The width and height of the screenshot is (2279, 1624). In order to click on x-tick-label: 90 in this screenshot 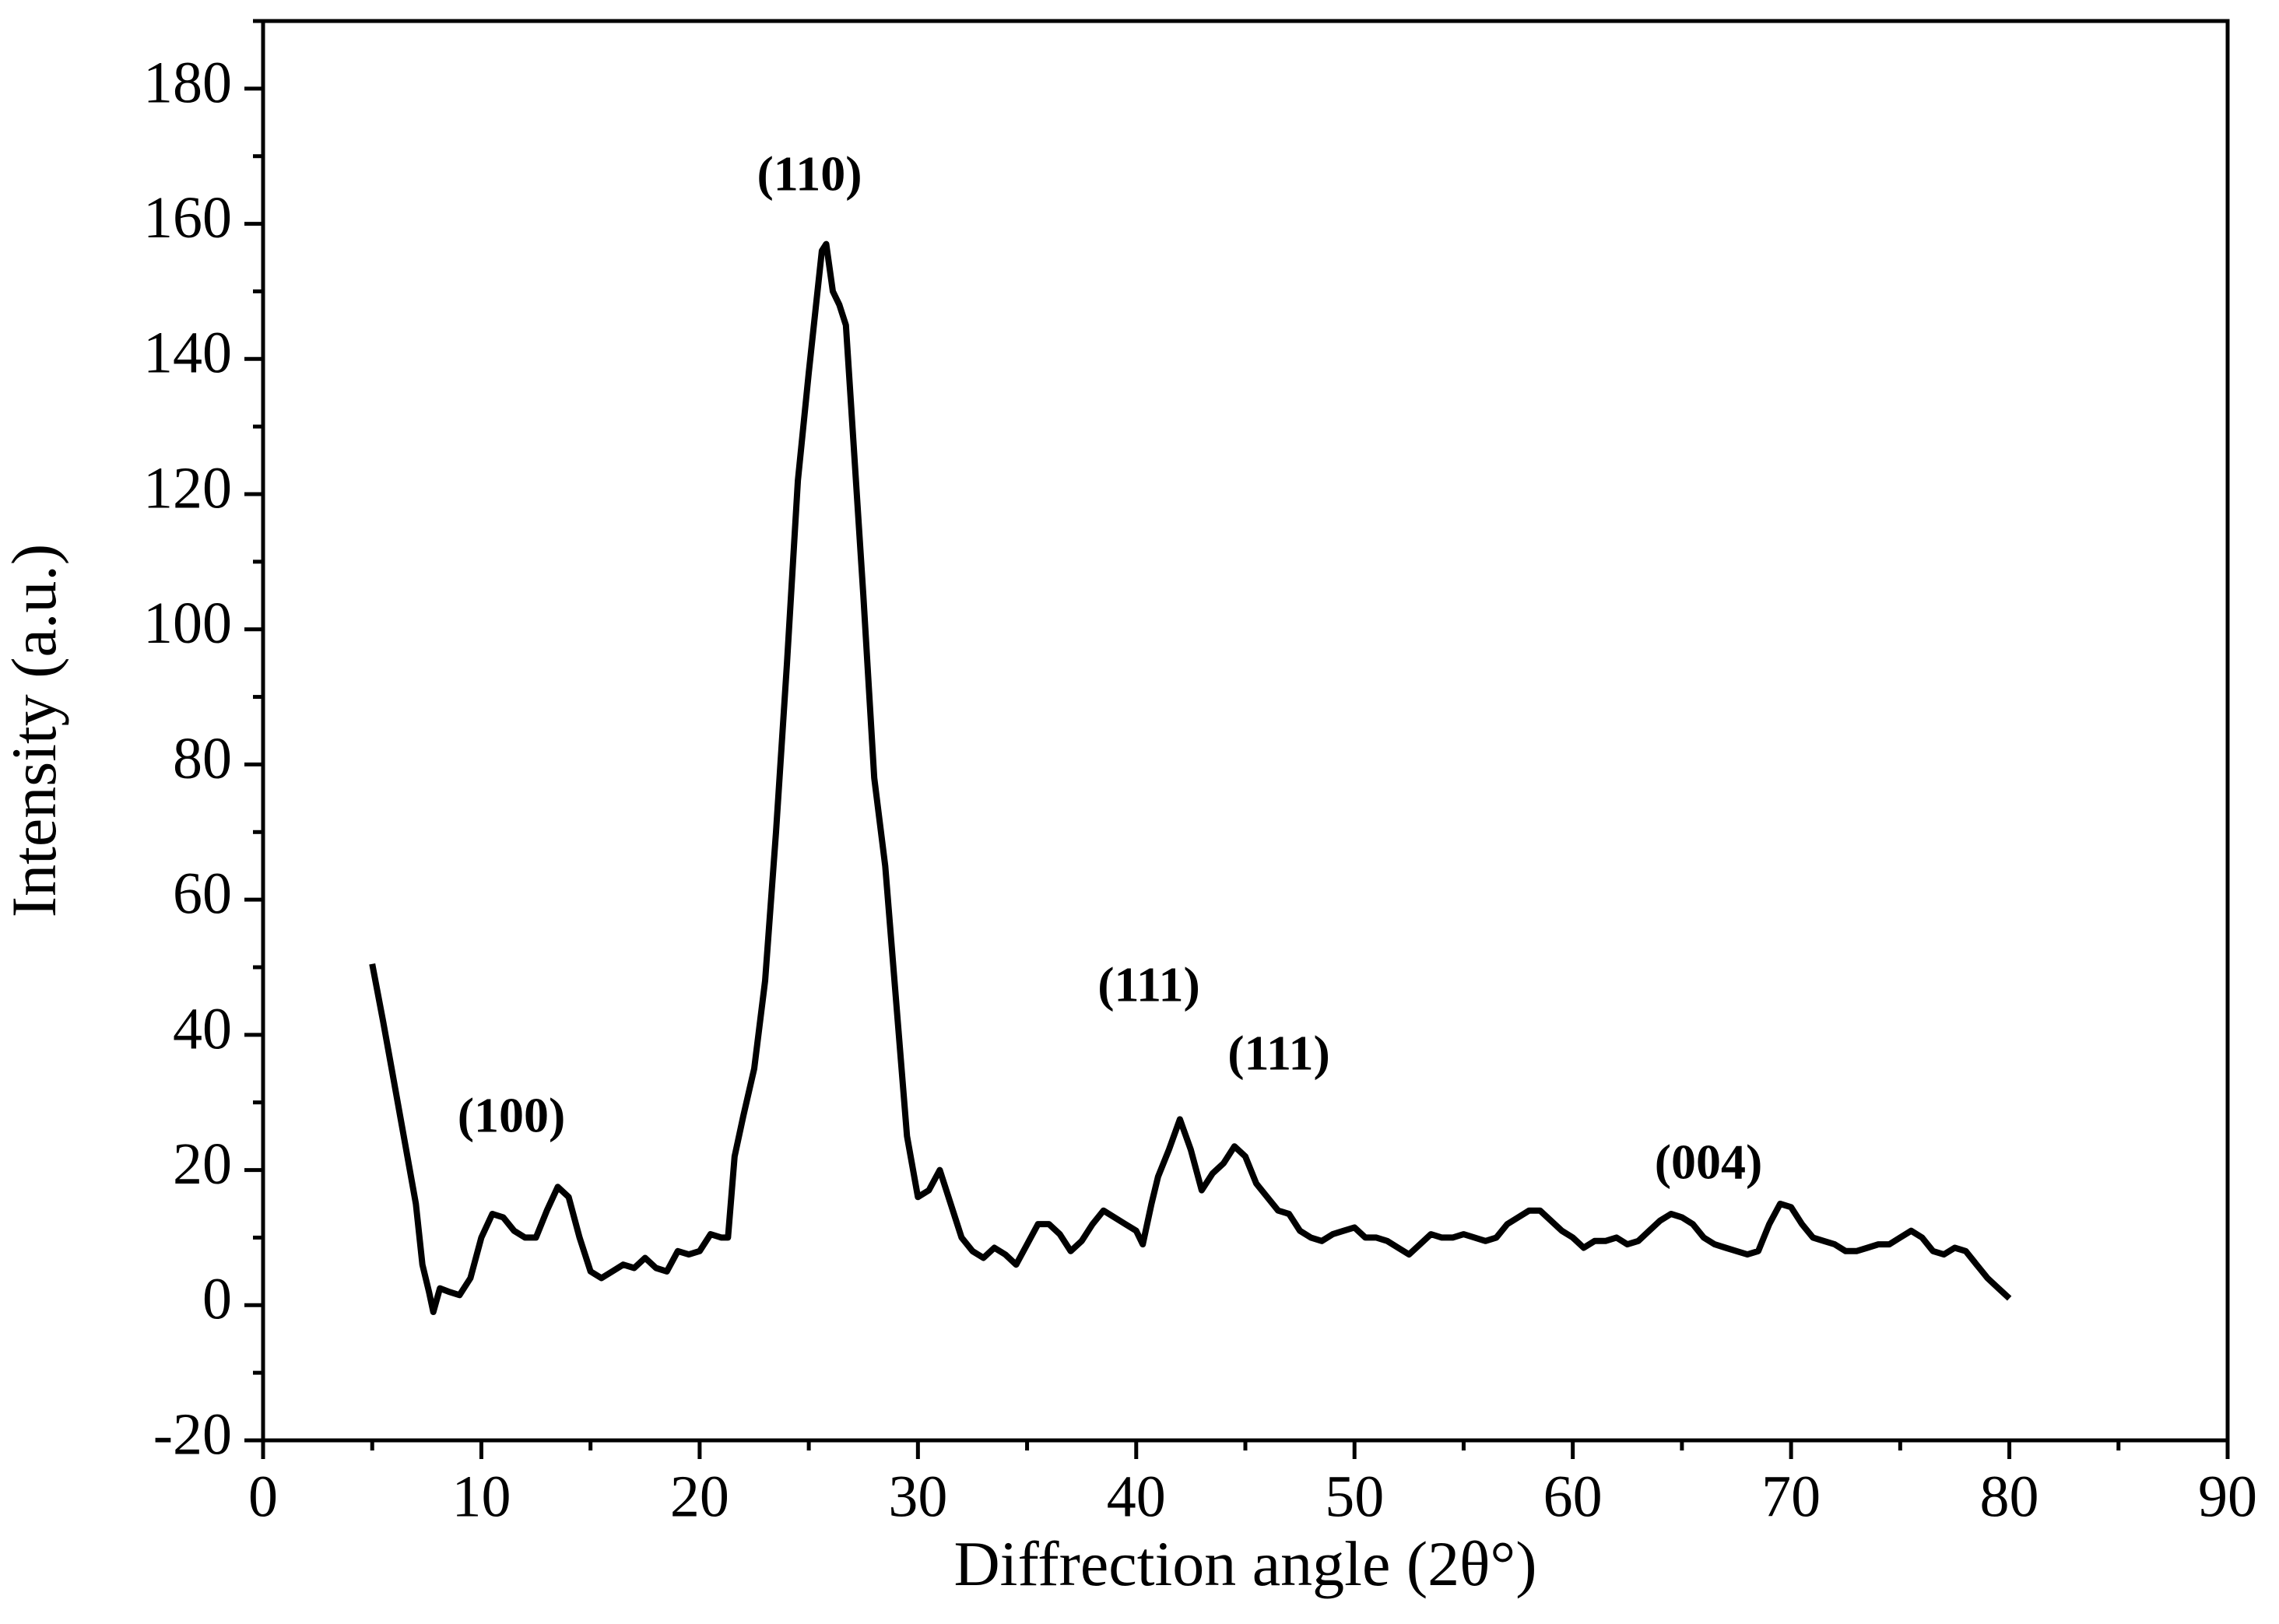, I will do `click(2227, 1497)`.